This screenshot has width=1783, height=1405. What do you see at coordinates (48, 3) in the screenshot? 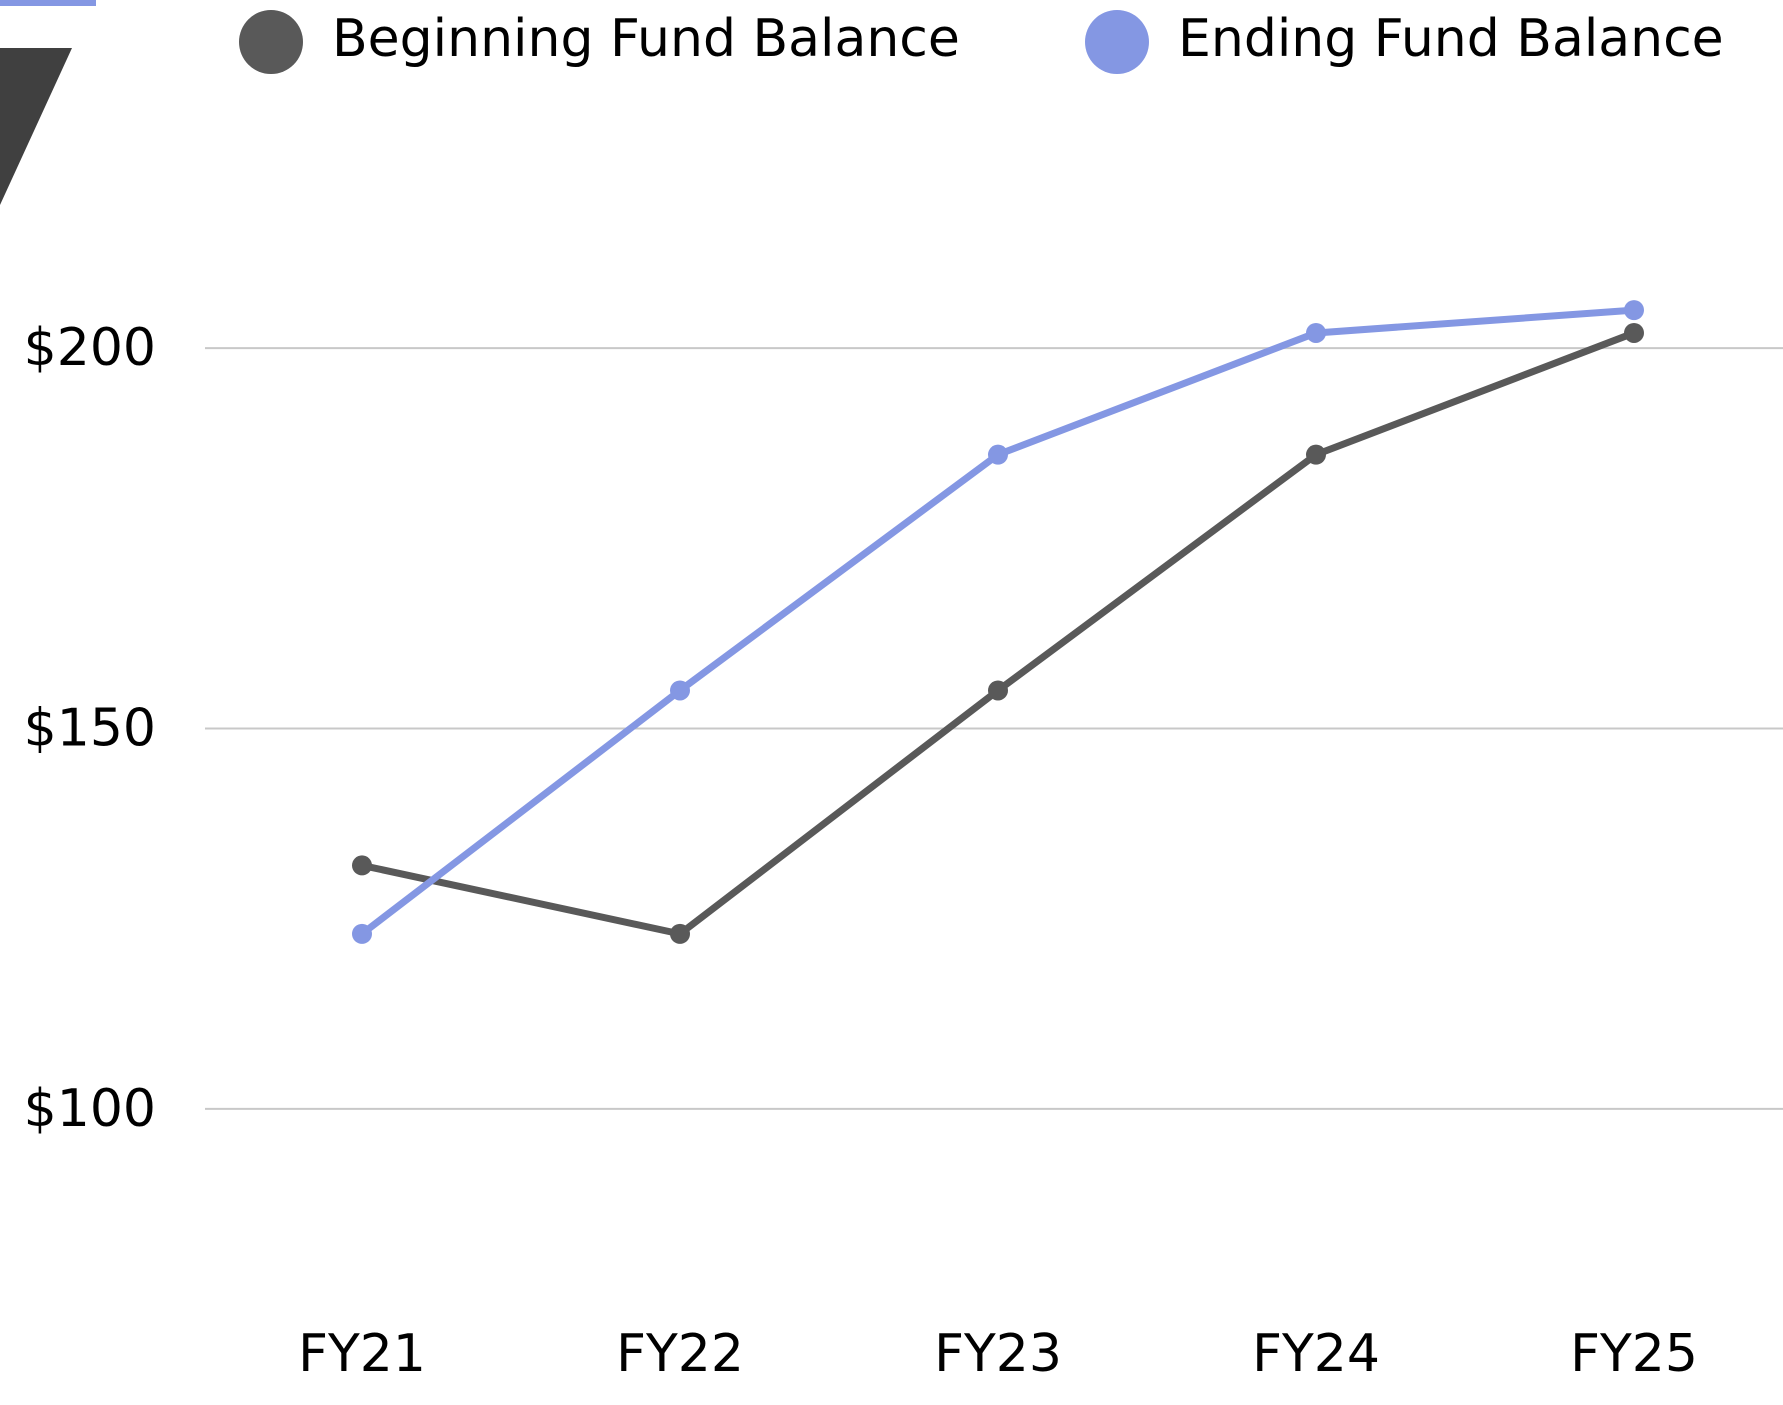
I see `corner-accent` at bounding box center [48, 3].